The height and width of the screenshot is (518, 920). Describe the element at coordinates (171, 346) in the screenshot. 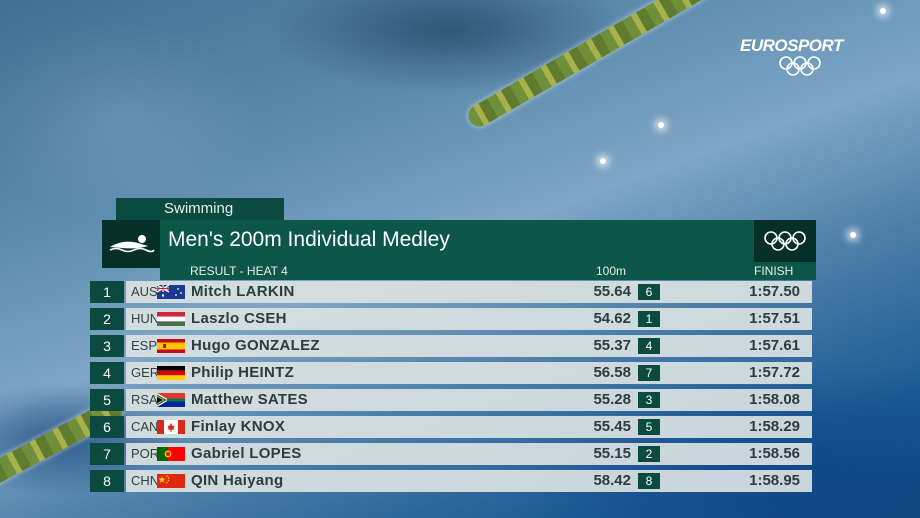

I see `spain-flag-icon` at that location.